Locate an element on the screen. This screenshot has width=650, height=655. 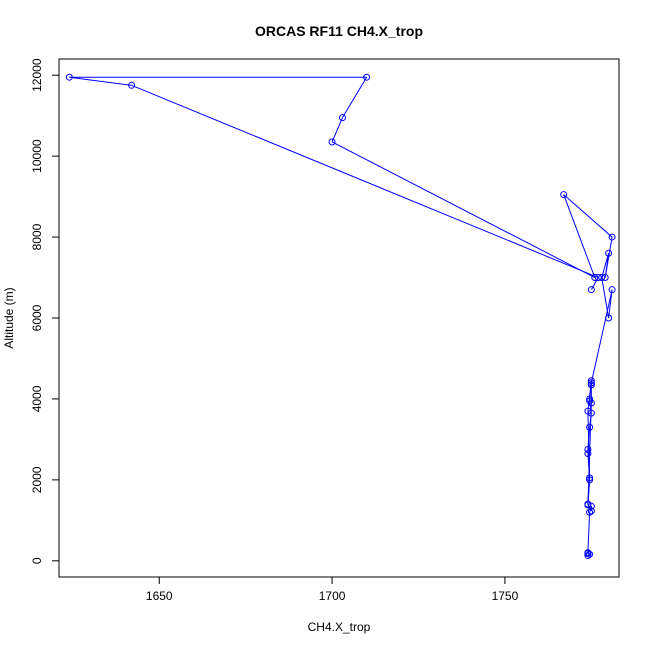
x-tick-label: 1750 is located at coordinates (505, 596).